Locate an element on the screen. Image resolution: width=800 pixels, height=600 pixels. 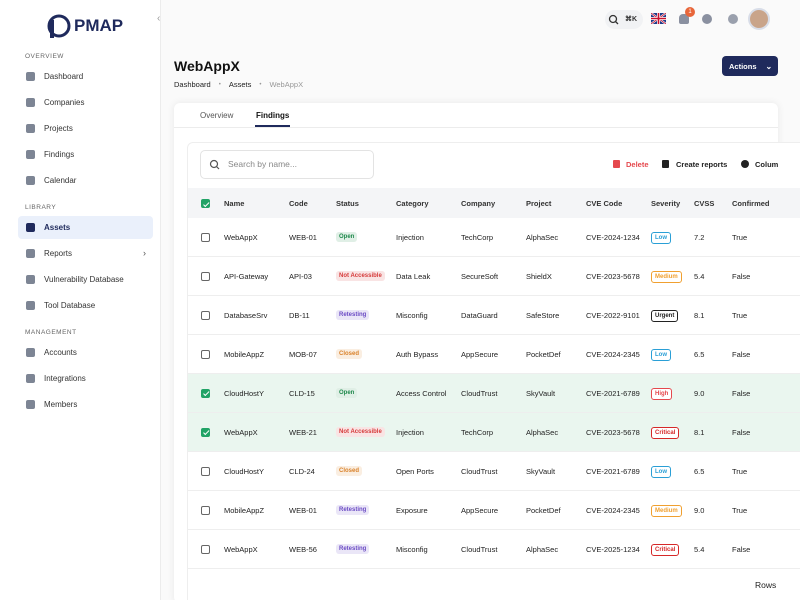
column-header: Status is located at coordinates (347, 203).